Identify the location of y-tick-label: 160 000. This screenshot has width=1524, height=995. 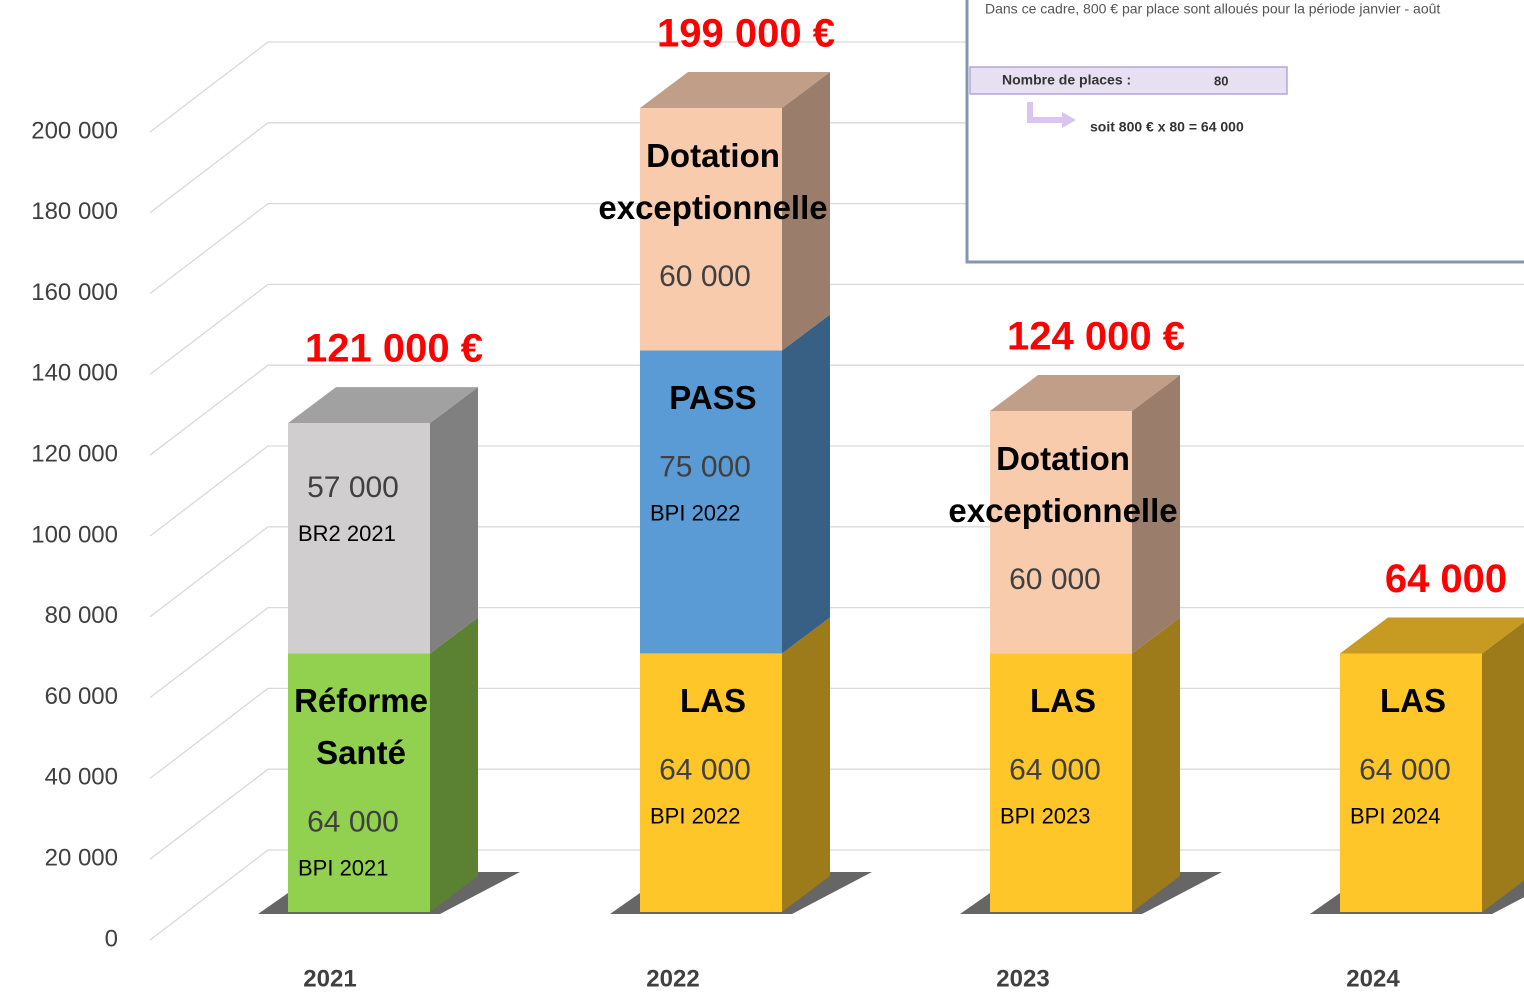
(74, 292).